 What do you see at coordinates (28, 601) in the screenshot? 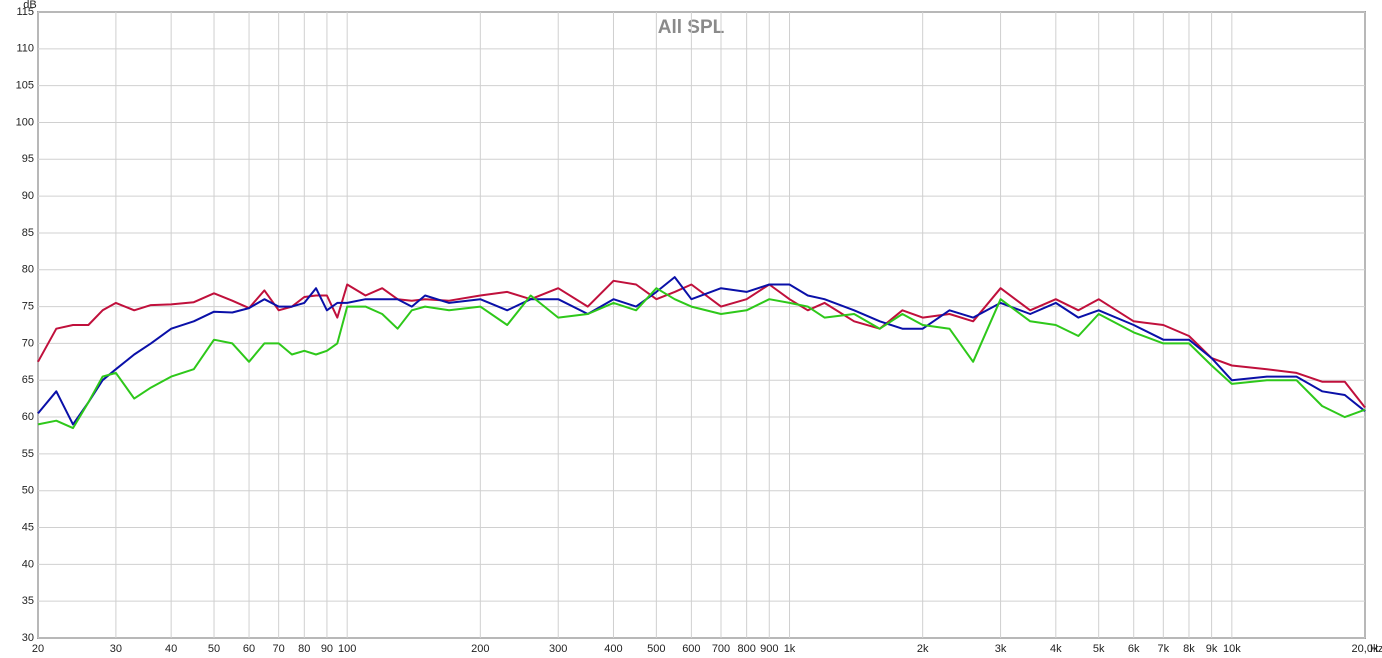
I see `y-tick-label: 35` at bounding box center [28, 601].